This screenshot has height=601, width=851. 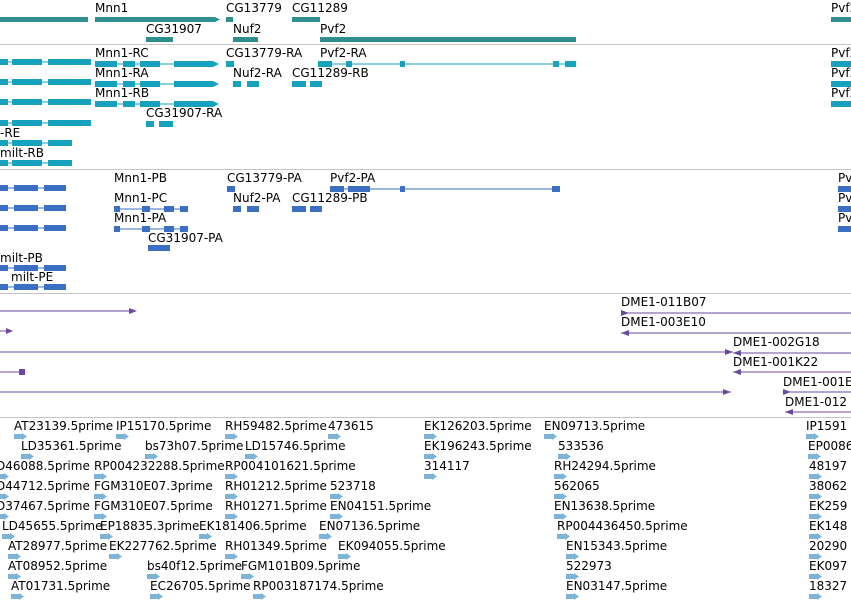 What do you see at coordinates (157, 57) in the screenshot?
I see `transcript-feature: Mnn1-RC` at bounding box center [157, 57].